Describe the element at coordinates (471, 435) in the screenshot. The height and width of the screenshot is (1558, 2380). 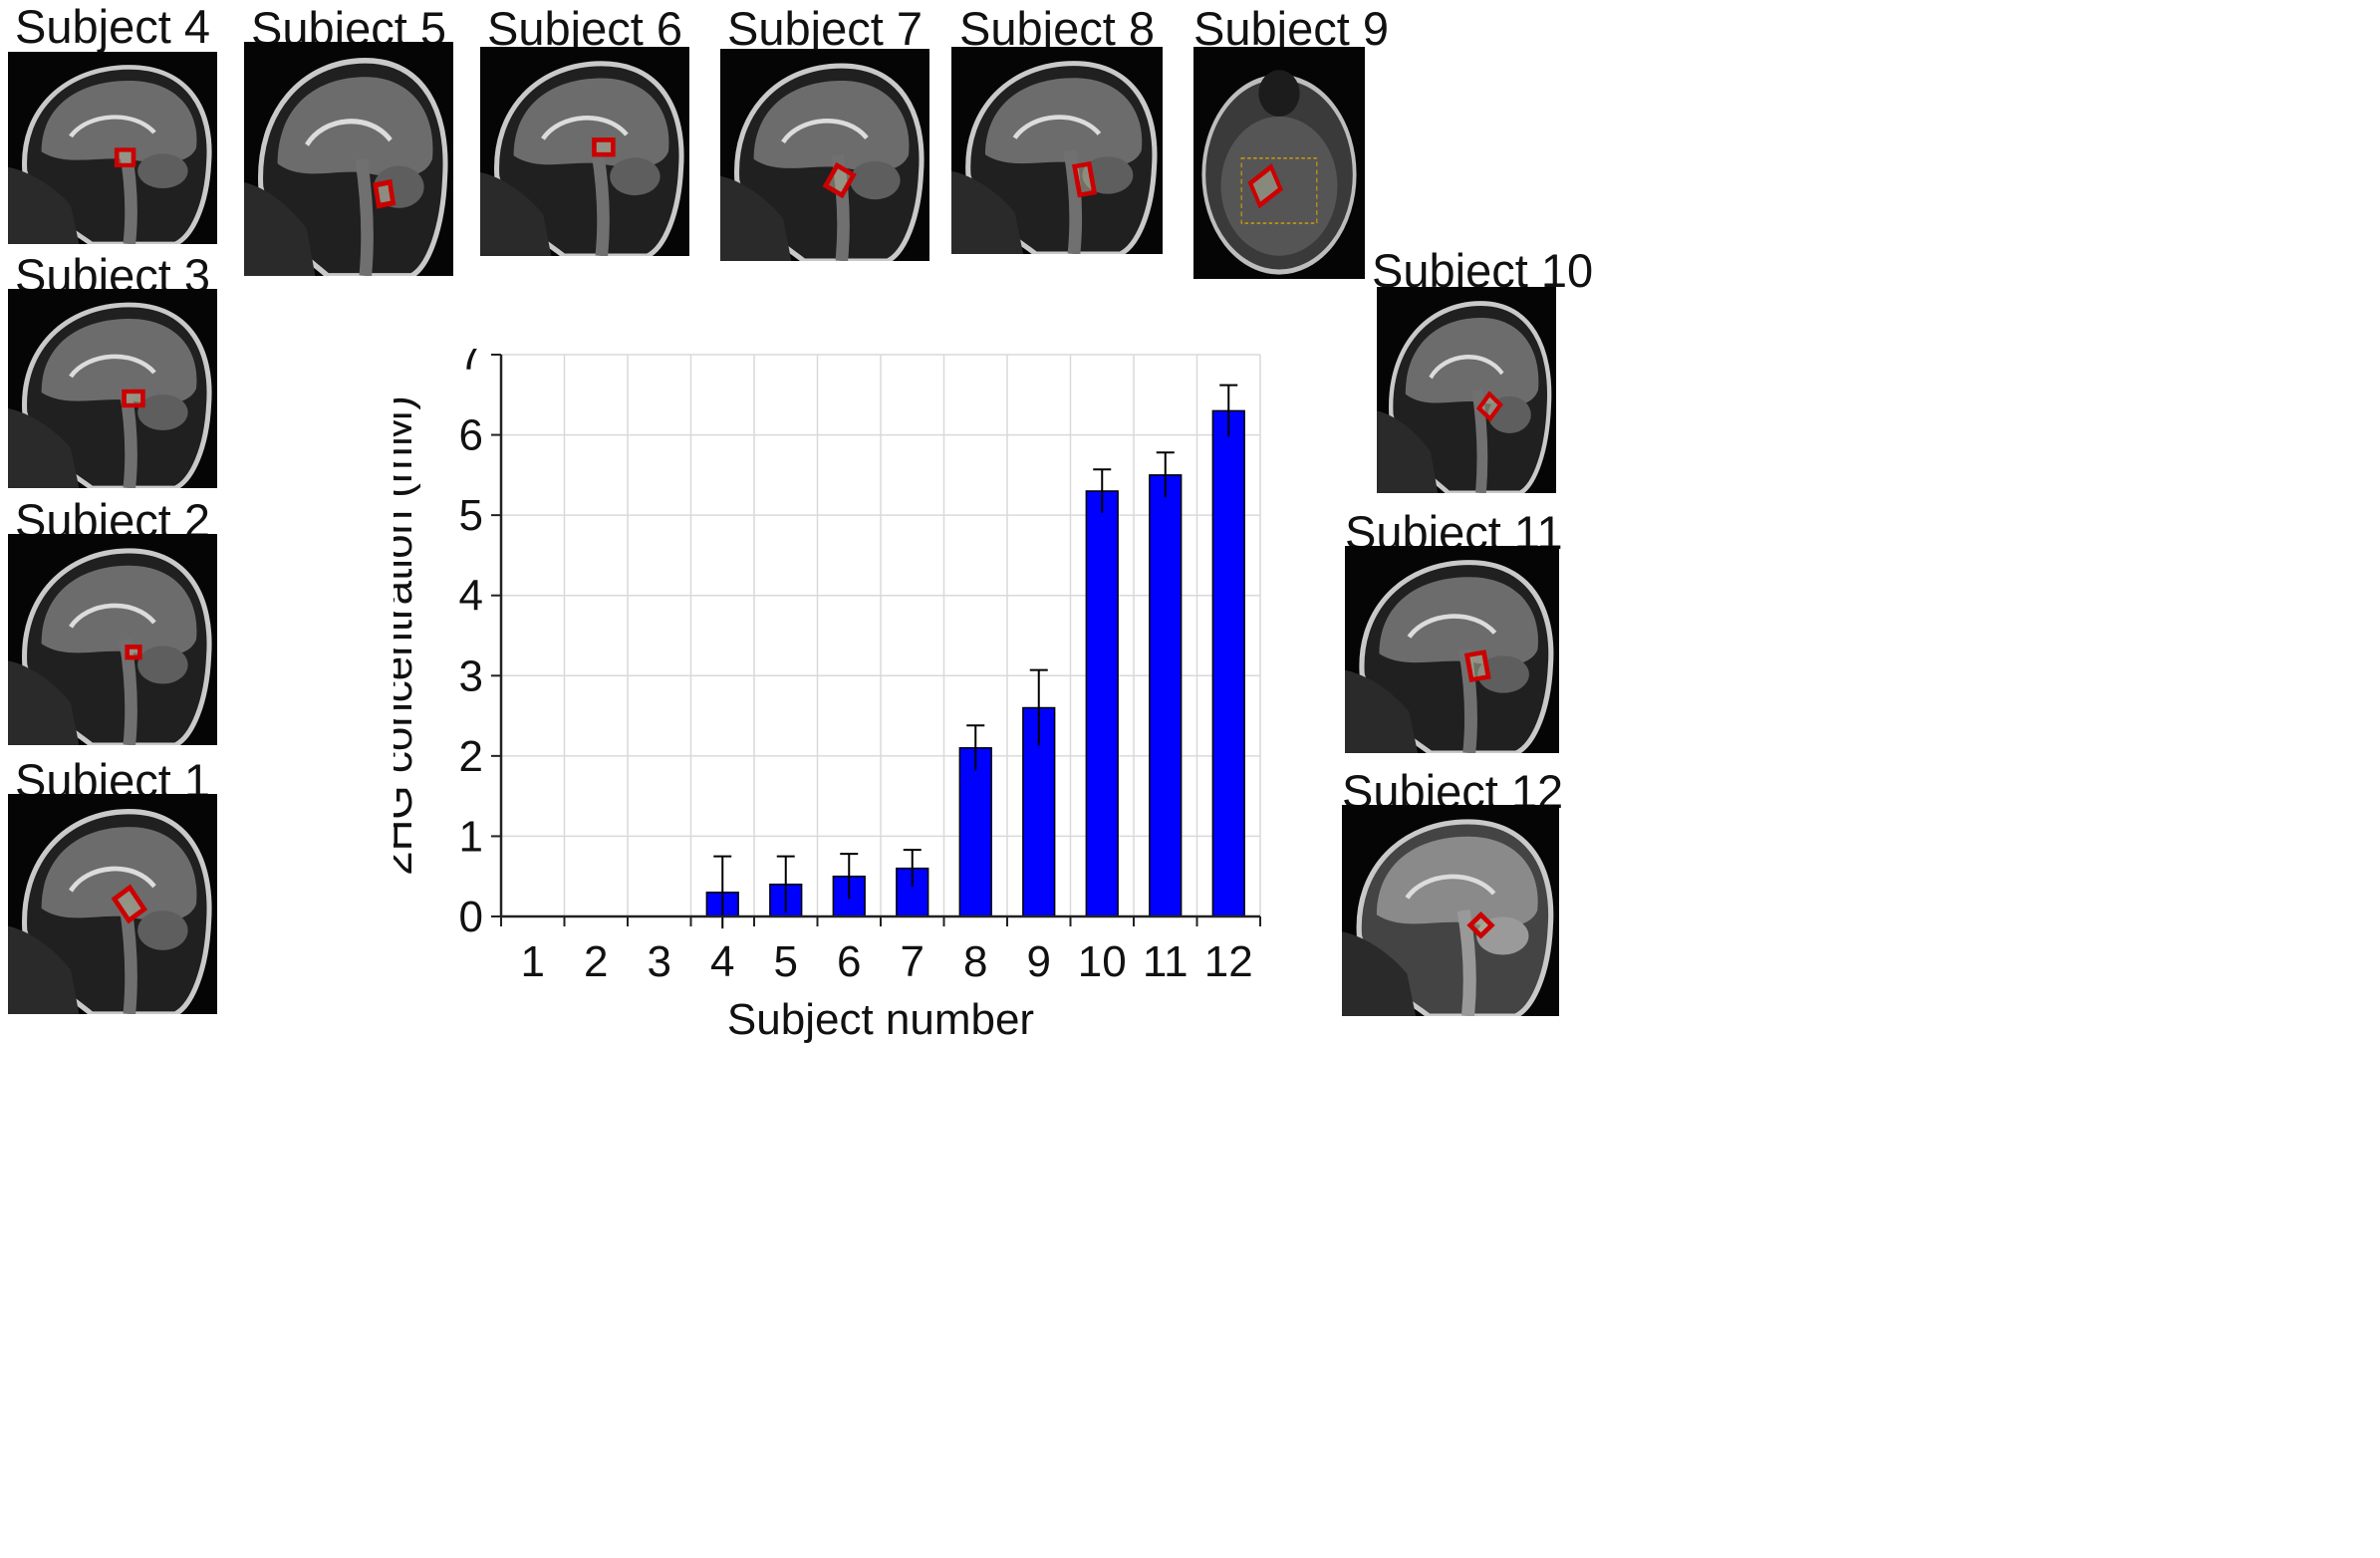
I see `y-tick-label-6: 6` at that location.